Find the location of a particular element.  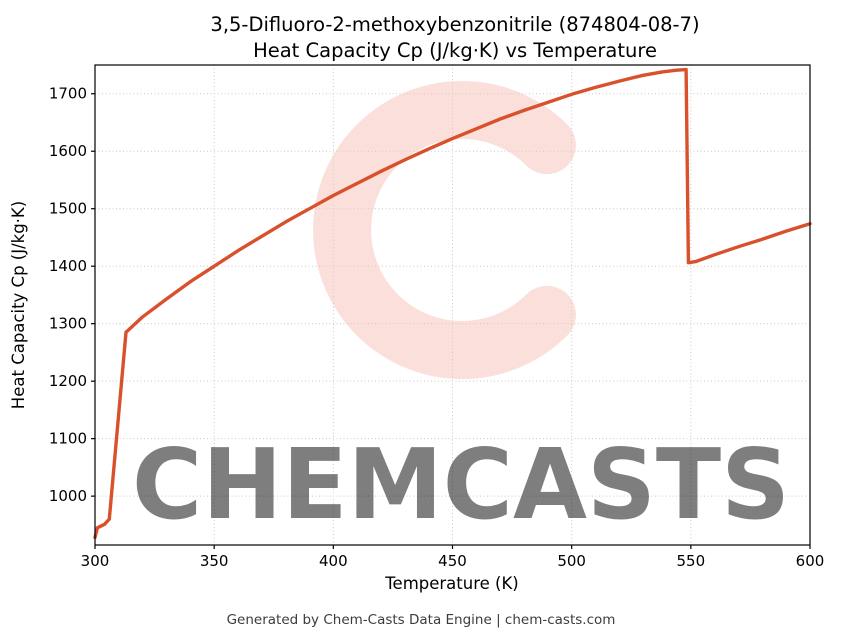

chart-title-line2: Heat Capacity Cp (J/kg·K) vs Temperature is located at coordinates (455, 50).